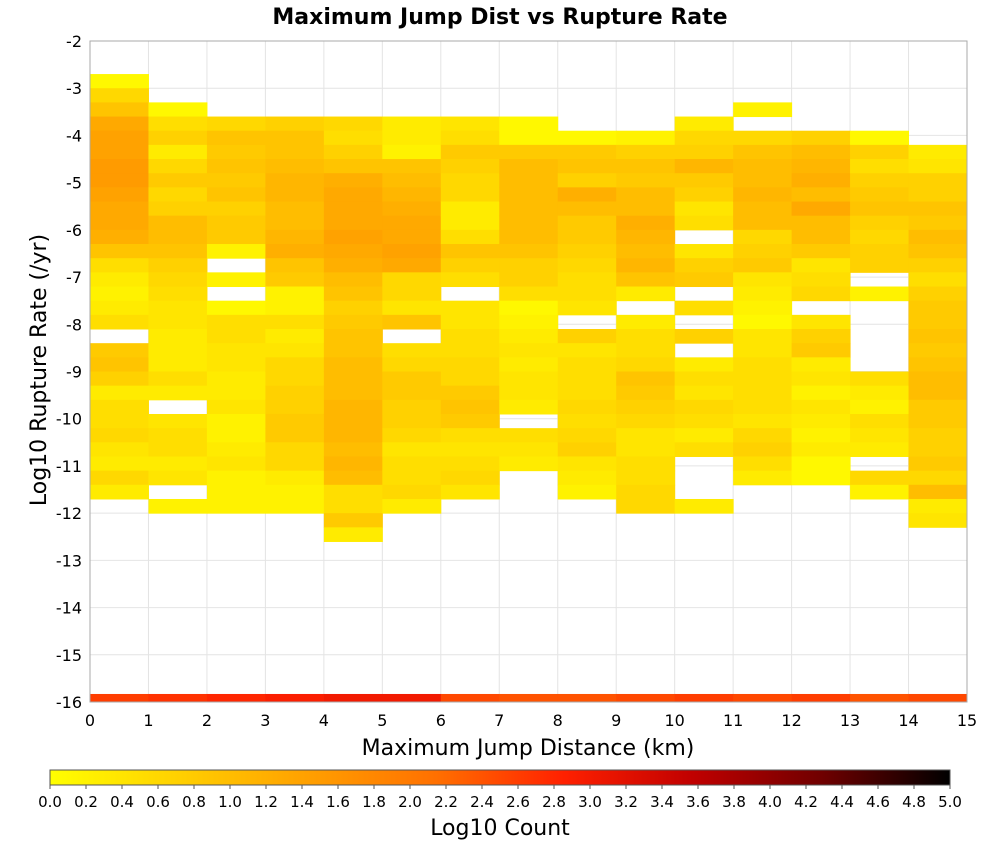 This screenshot has width=1000, height=850. What do you see at coordinates (86, 802) in the screenshot?
I see `colorbar-tick-label: 0.2` at bounding box center [86, 802].